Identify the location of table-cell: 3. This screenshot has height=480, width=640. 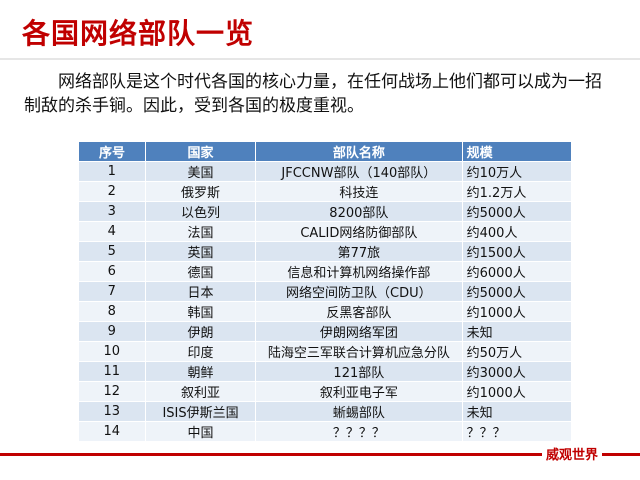
(112, 211).